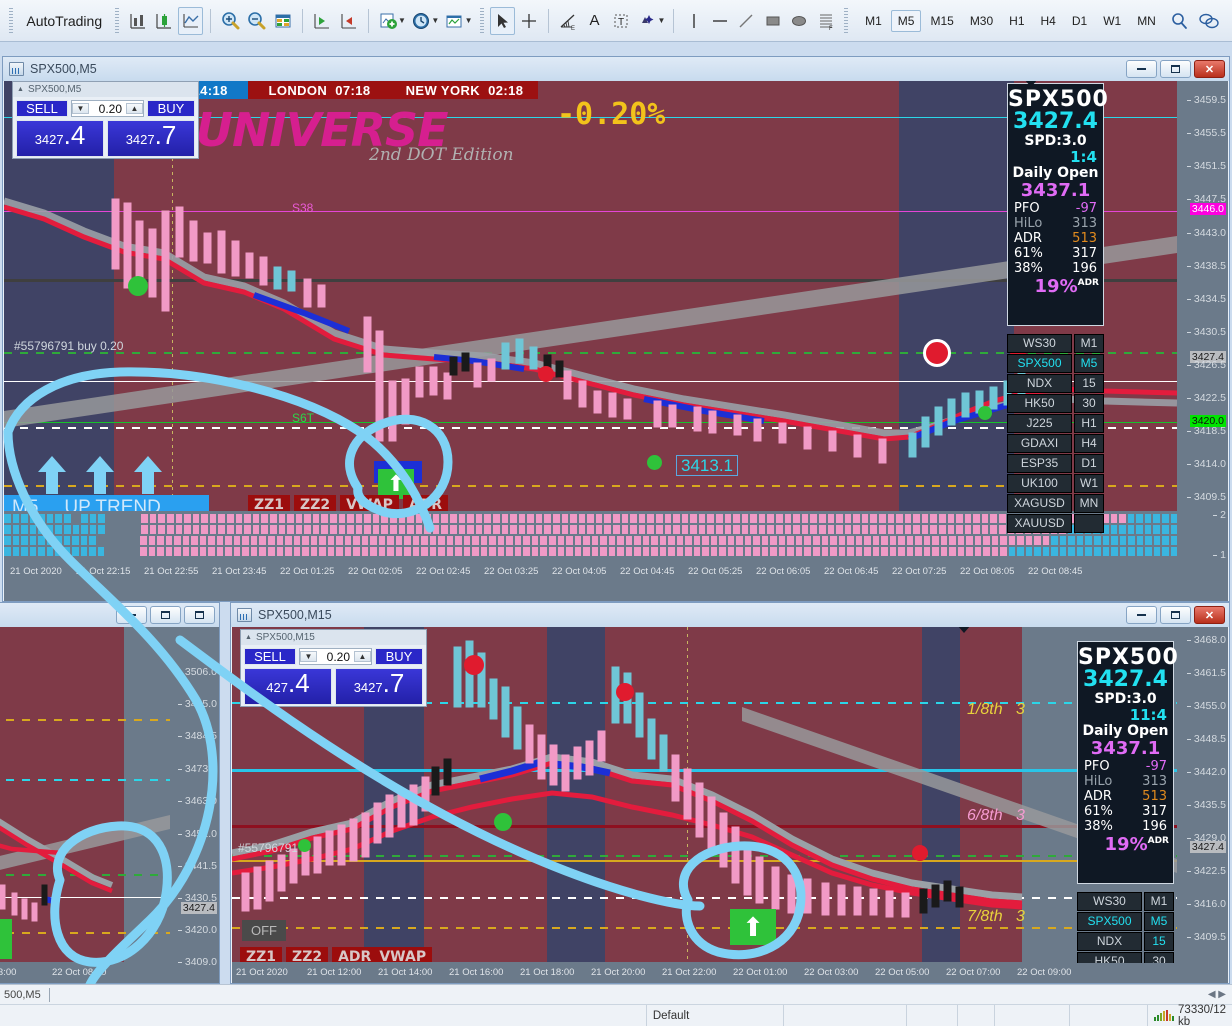 This screenshot has width=1232, height=1026. I want to click on tf-m15: M15, so click(942, 20).